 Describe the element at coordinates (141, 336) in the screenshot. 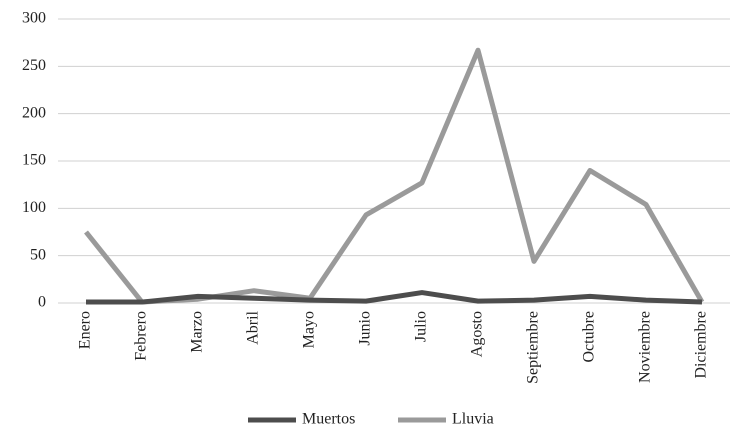

I see `x-tick-label: Febrero` at that location.